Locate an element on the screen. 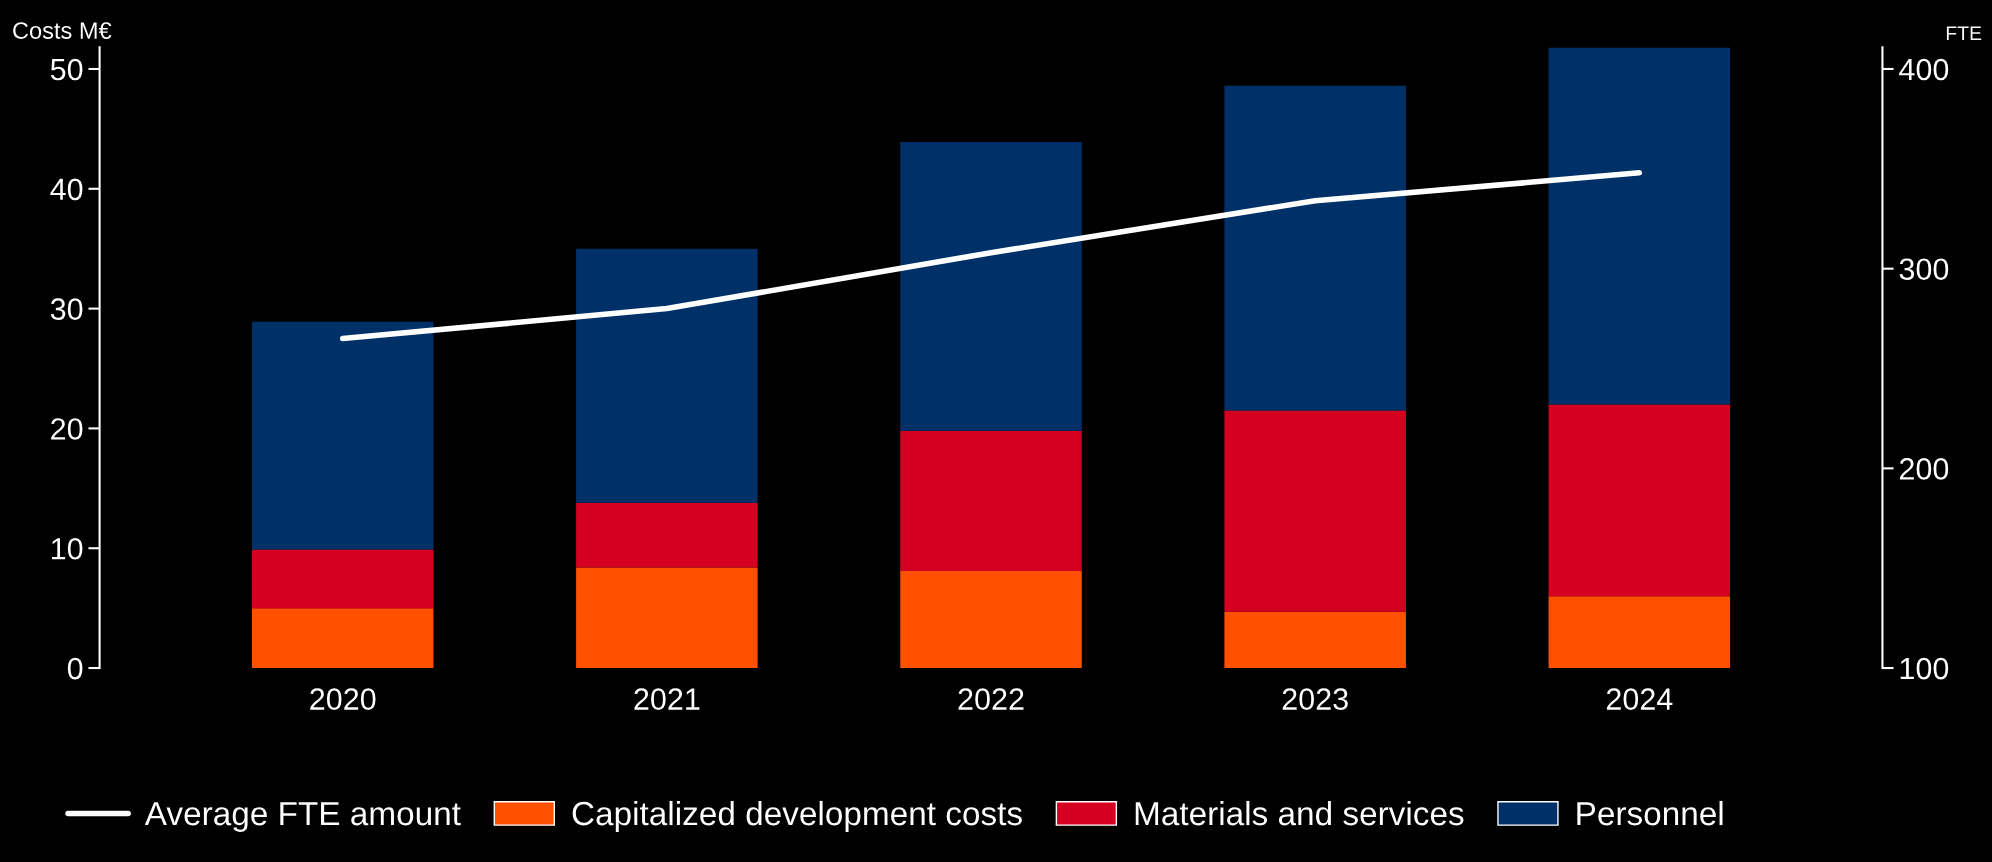 The width and height of the screenshot is (1992, 862). y-axis-title: Costs M€ is located at coordinates (62, 30).